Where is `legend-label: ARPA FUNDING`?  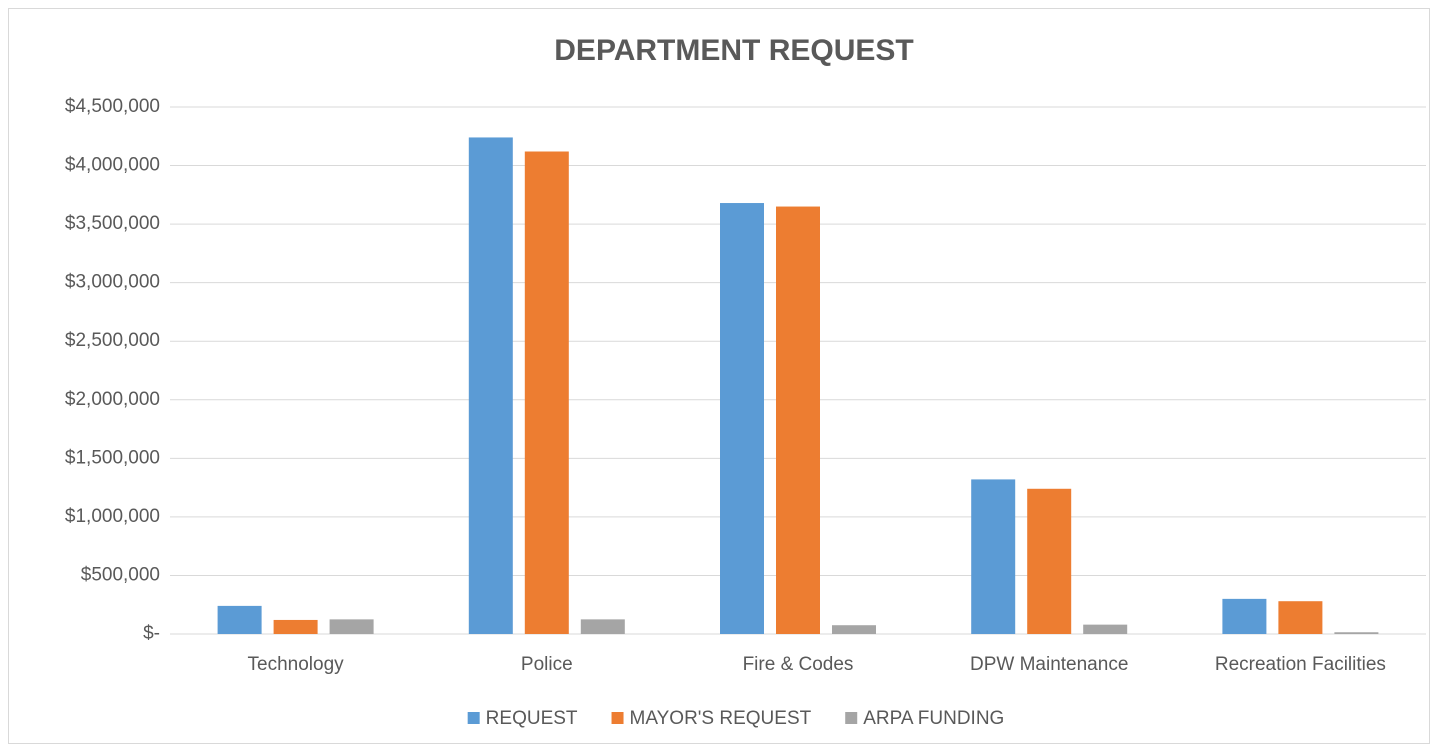
legend-label: ARPA FUNDING is located at coordinates (933, 718).